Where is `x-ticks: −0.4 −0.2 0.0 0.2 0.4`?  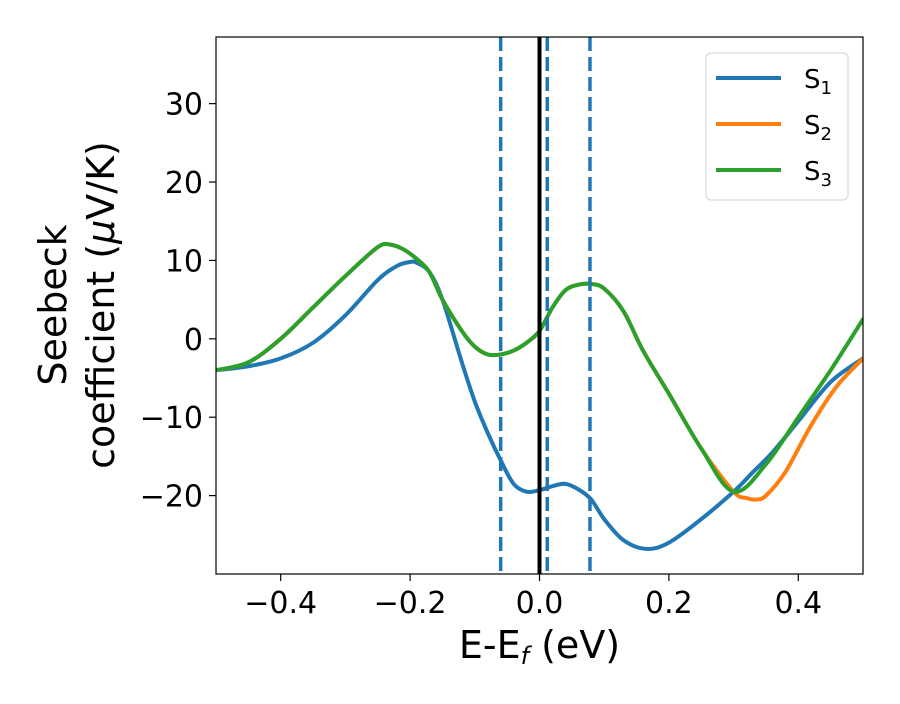 x-ticks: −0.4 −0.2 0.0 0.2 0.4 is located at coordinates (533, 597).